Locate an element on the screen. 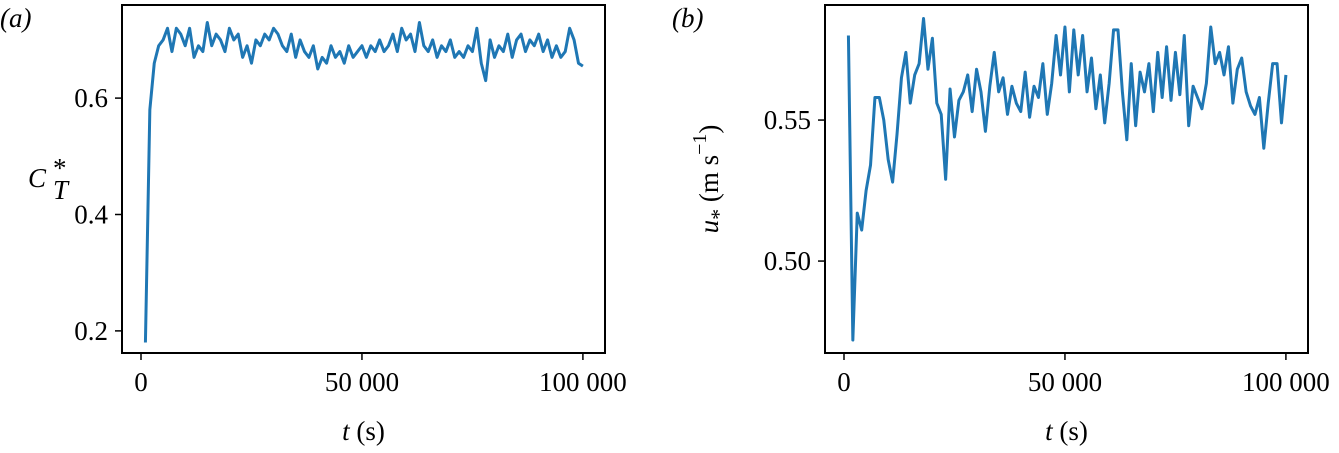  y-tick-label: 0.2 is located at coordinates (91, 331).